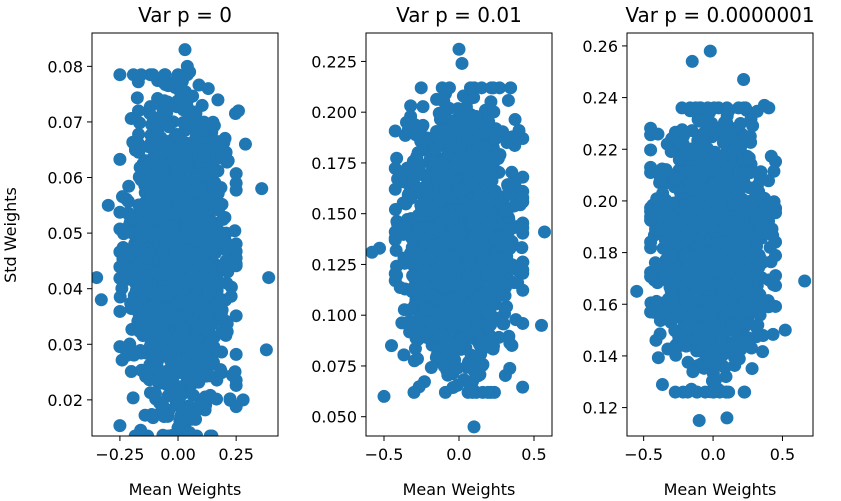 The image size is (841, 501). I want to click on x-tick-label: 0.0, so click(458, 454).